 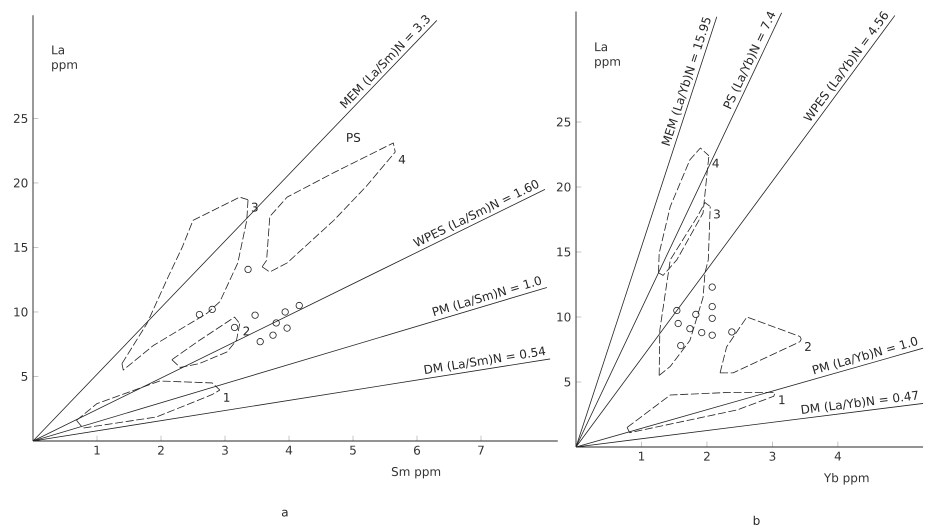 I want to click on x-axis-title: Sm ppm, so click(x=416, y=472).